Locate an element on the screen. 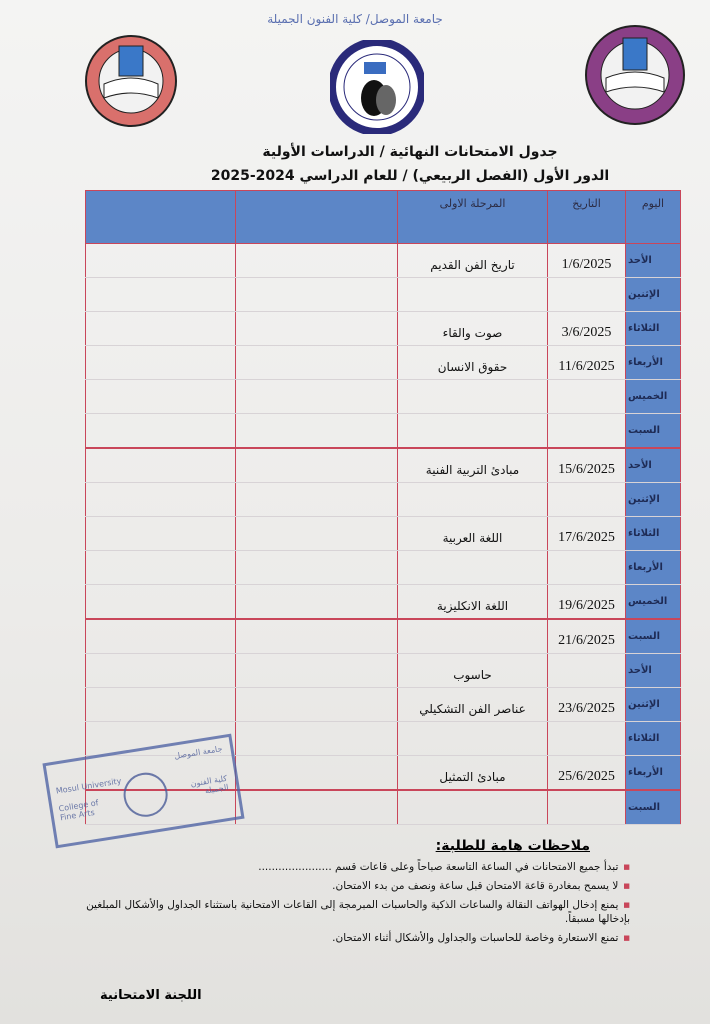  subject-cell: تاريخ الفن القديم is located at coordinates (472, 260).